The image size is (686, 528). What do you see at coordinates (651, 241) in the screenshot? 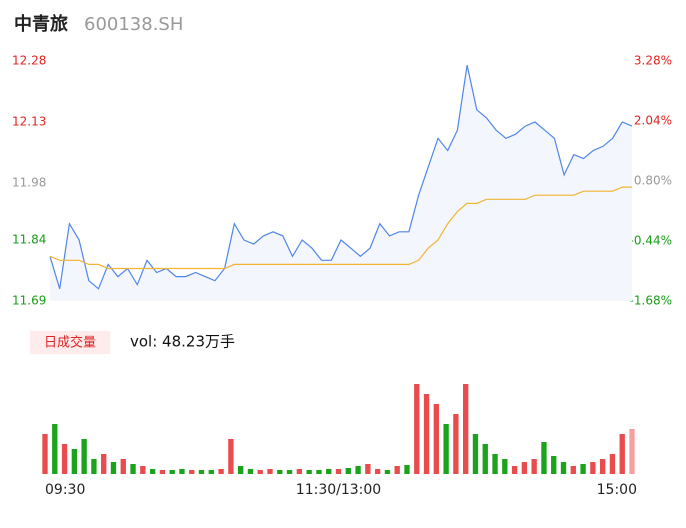
I see `y2-tick-label: -0.44%` at bounding box center [651, 241].